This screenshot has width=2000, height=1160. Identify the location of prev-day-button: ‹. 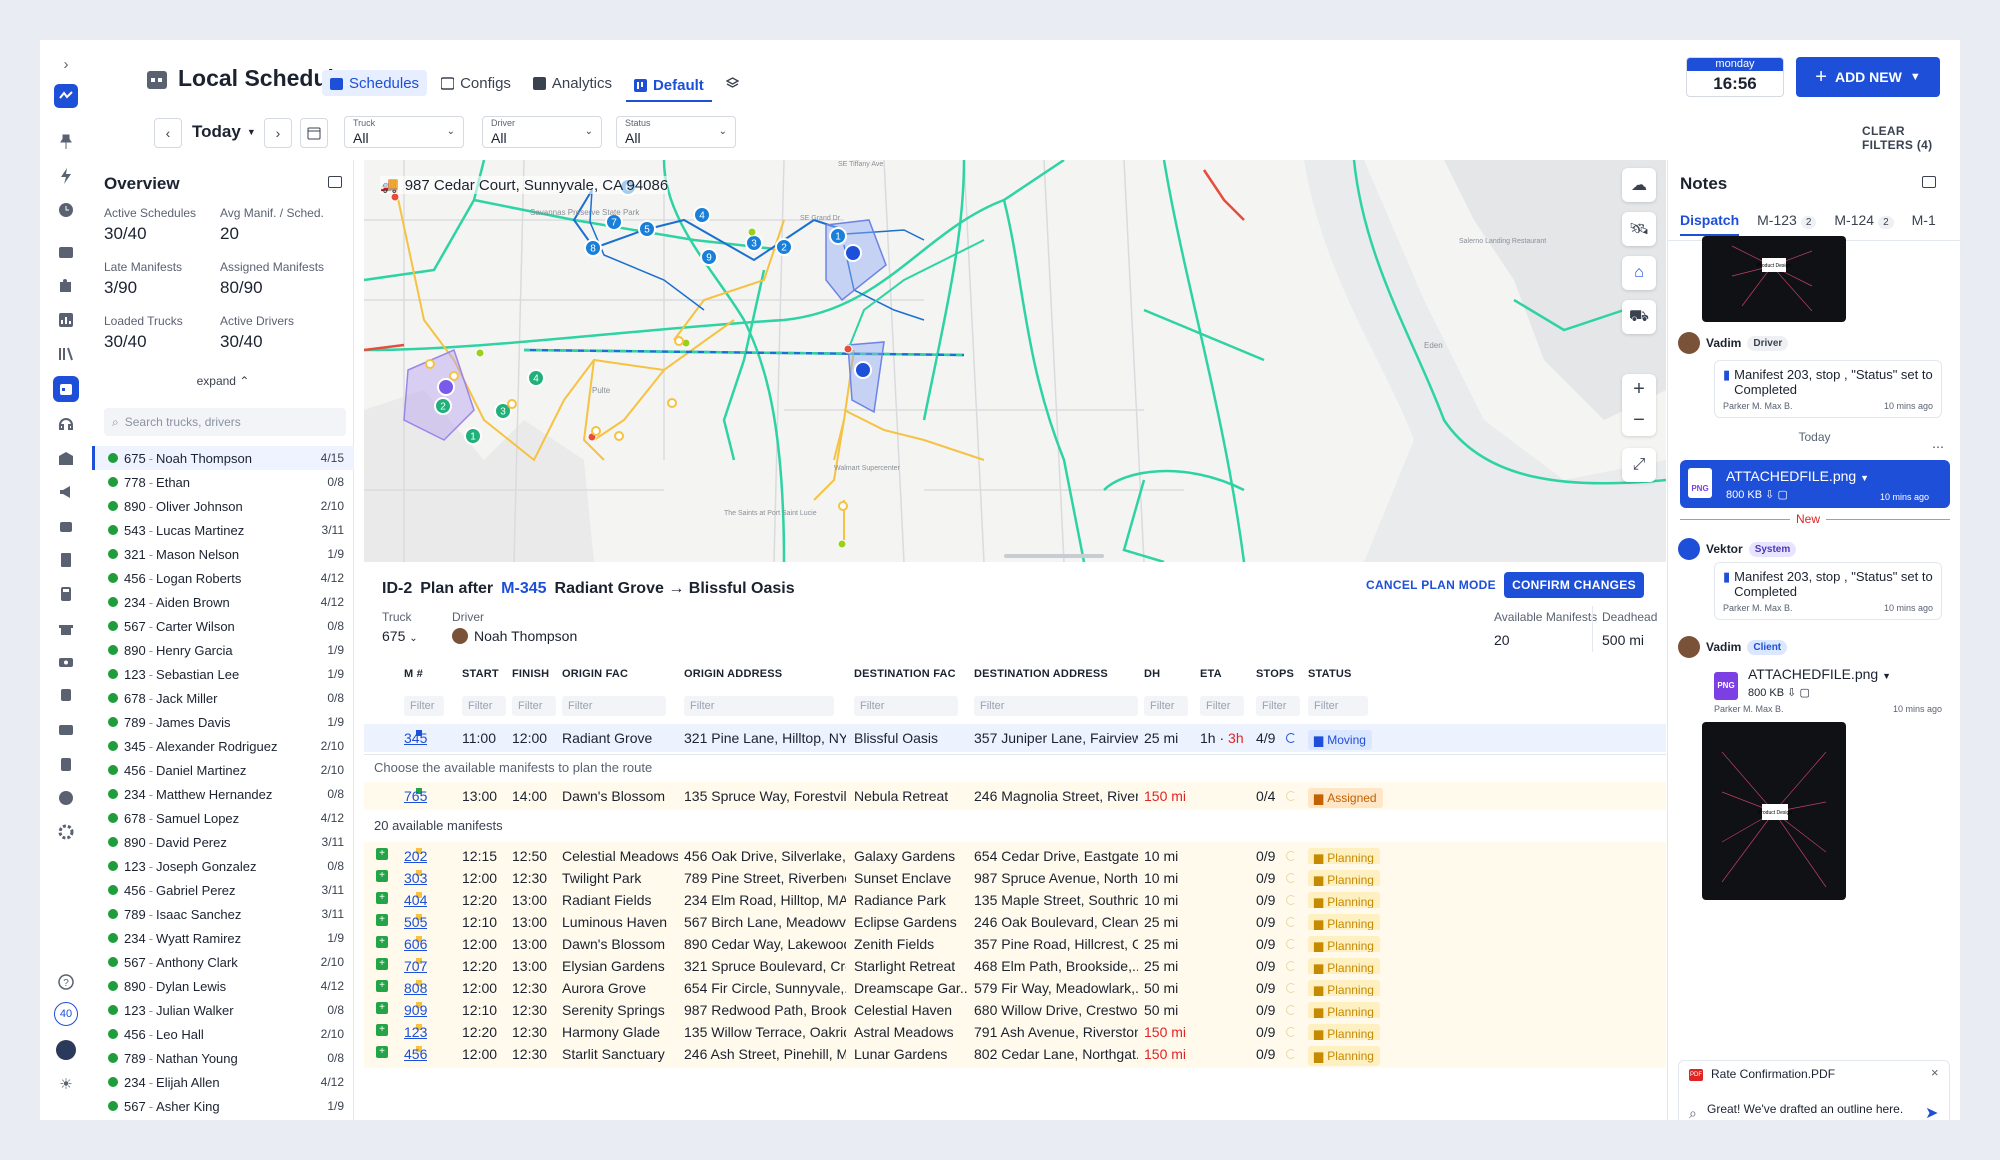
(168, 133).